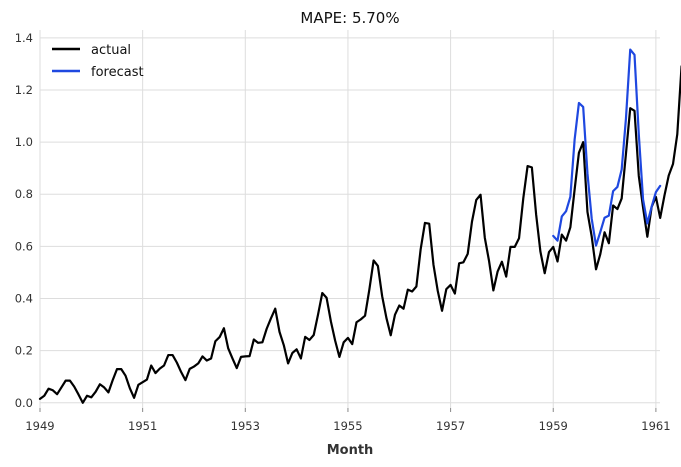  I want to click on y-tick-label: 0.6, so click(24, 246).